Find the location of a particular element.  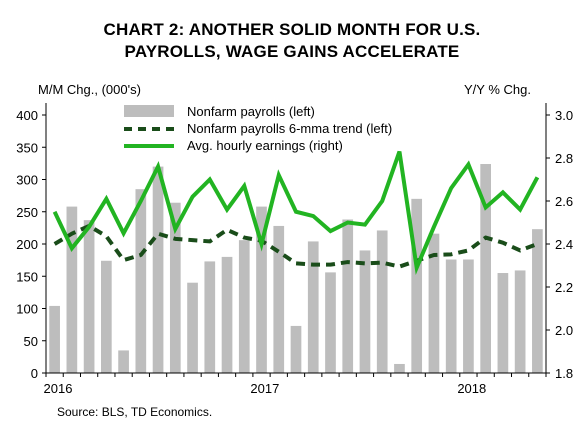

y-right-tick-label: 2.4 is located at coordinates (564, 244).